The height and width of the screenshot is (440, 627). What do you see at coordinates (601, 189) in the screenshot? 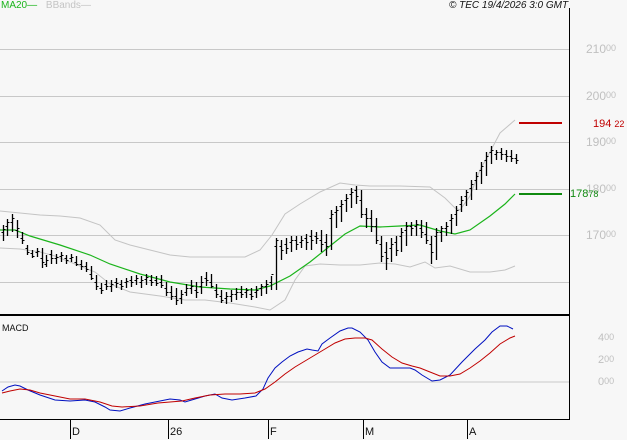
I see `price-tick-label: 18000` at bounding box center [601, 189].